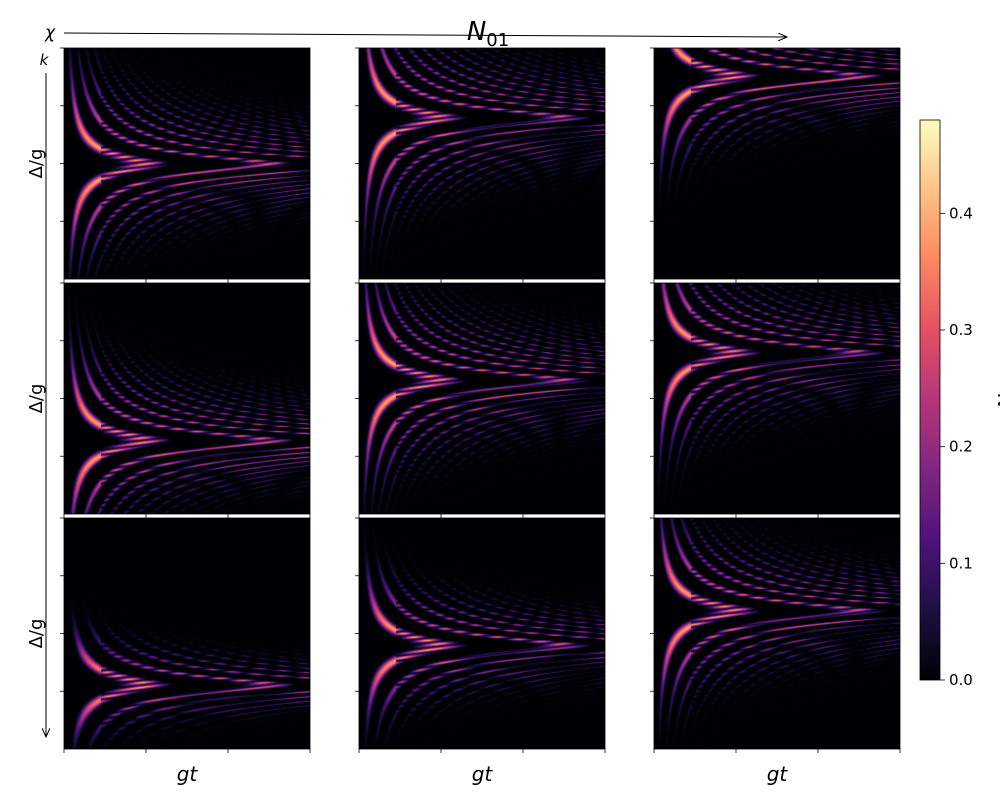  I want to click on row-ylabel-2: Δ/g, so click(36, 634).